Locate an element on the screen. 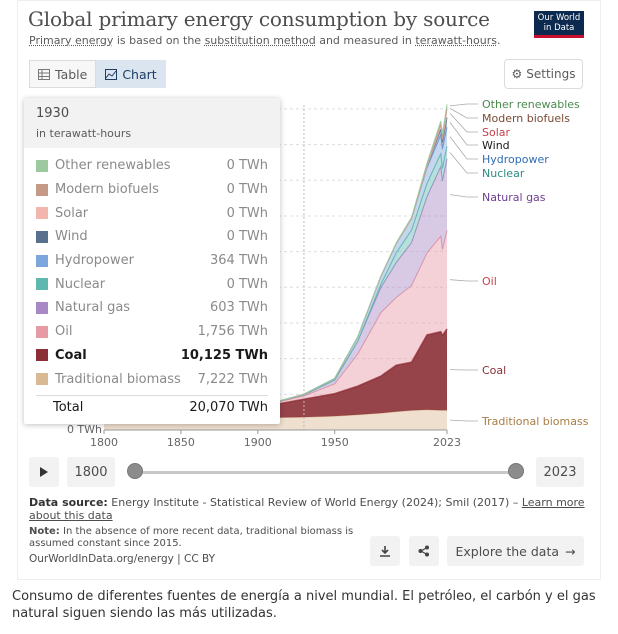 This screenshot has height=634, width=618. series-label: Natural gas is located at coordinates (514, 197).